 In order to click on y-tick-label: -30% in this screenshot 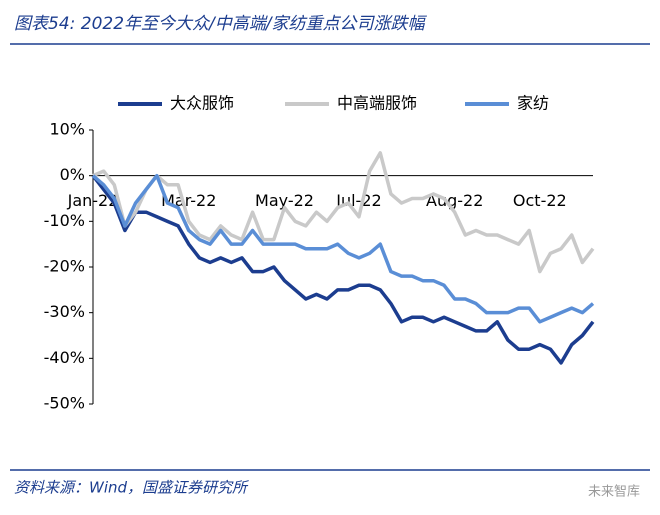, I will do `click(64, 311)`.